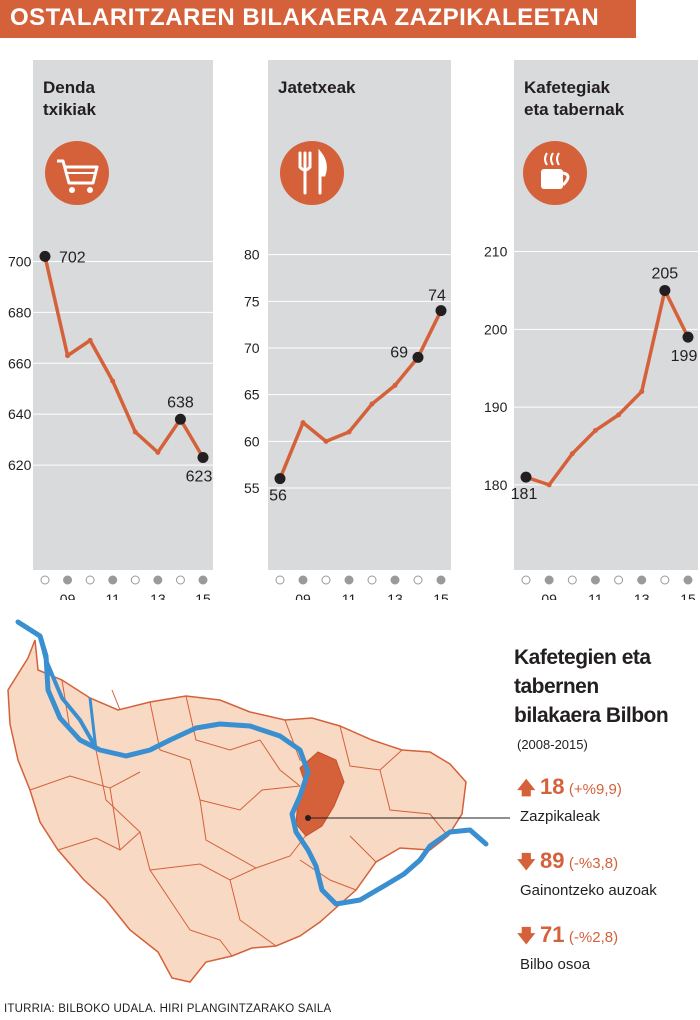 This screenshot has height=1020, width=700. I want to click on y-tick-label: 700, so click(20, 261).